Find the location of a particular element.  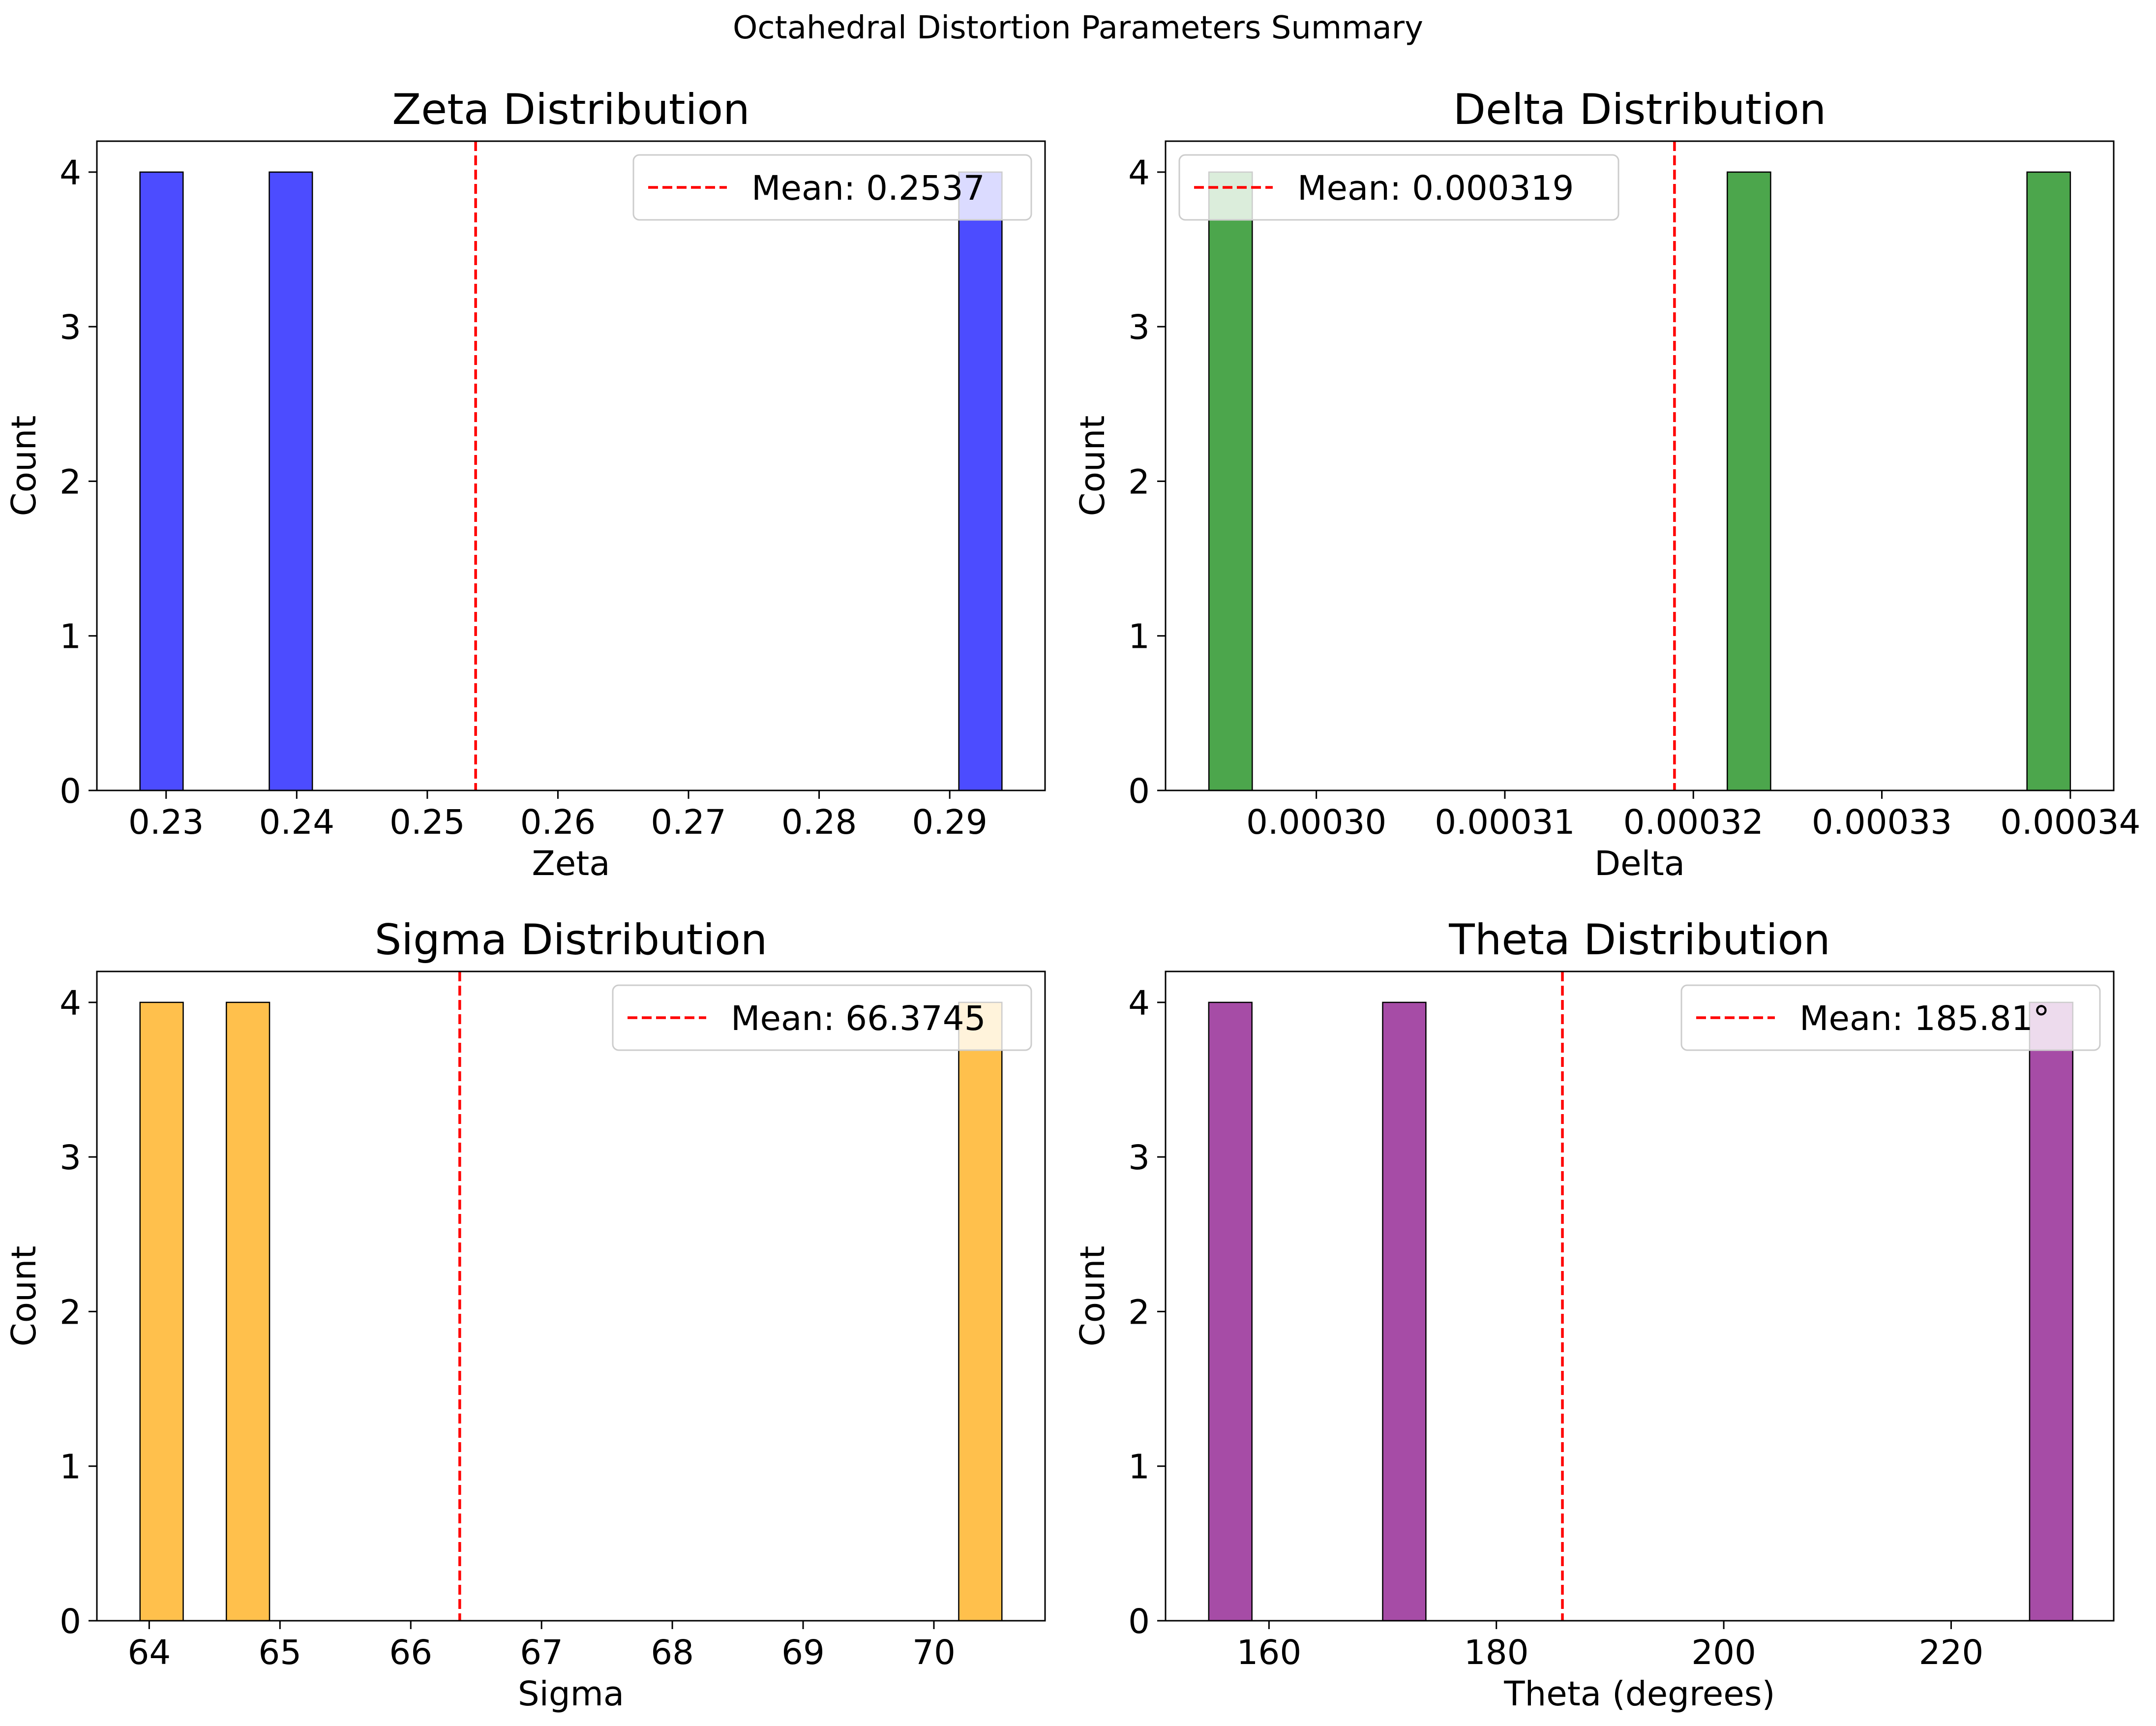

x-tick-label: 200 is located at coordinates (1723, 1652).